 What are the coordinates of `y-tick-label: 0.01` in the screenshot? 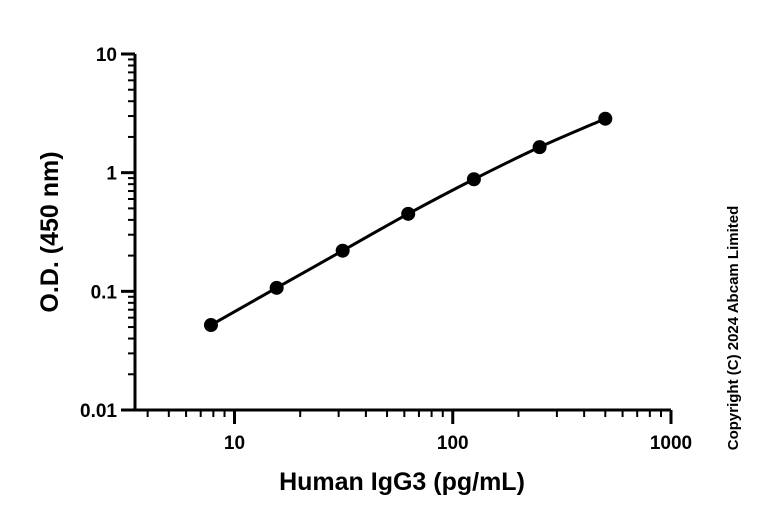 It's located at (98, 411).